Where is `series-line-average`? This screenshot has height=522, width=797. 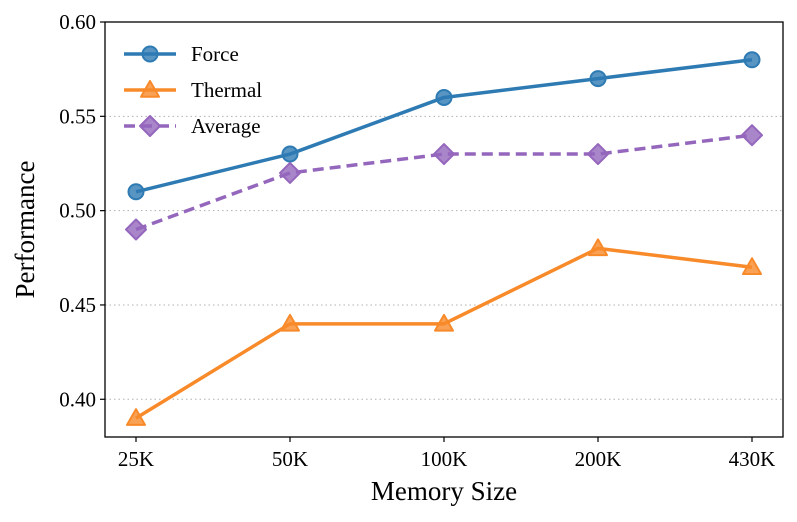 series-line-average is located at coordinates (444, 182).